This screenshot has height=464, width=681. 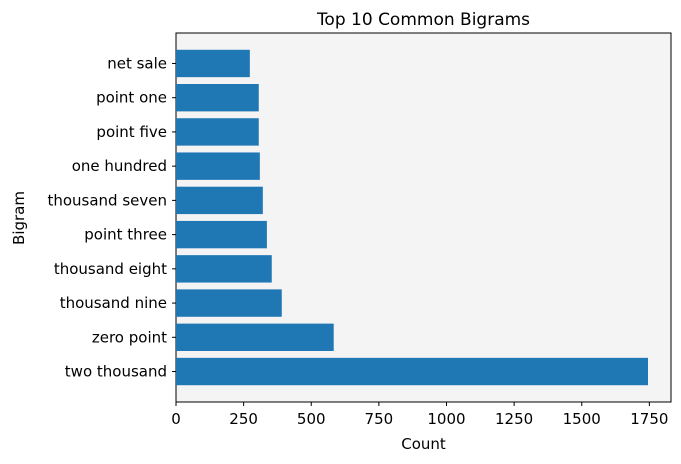 I want to click on y-axis-label: Bigram, so click(x=19, y=218).